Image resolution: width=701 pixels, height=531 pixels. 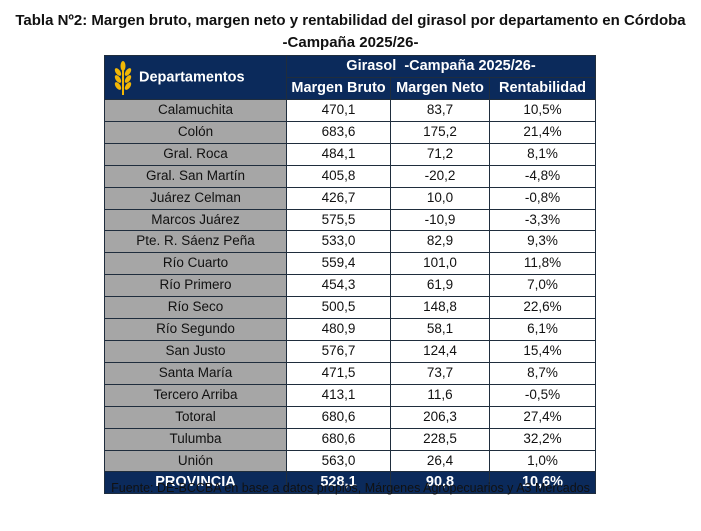 I want to click on rentabilidad-cell: 10,5%, so click(x=542, y=110).